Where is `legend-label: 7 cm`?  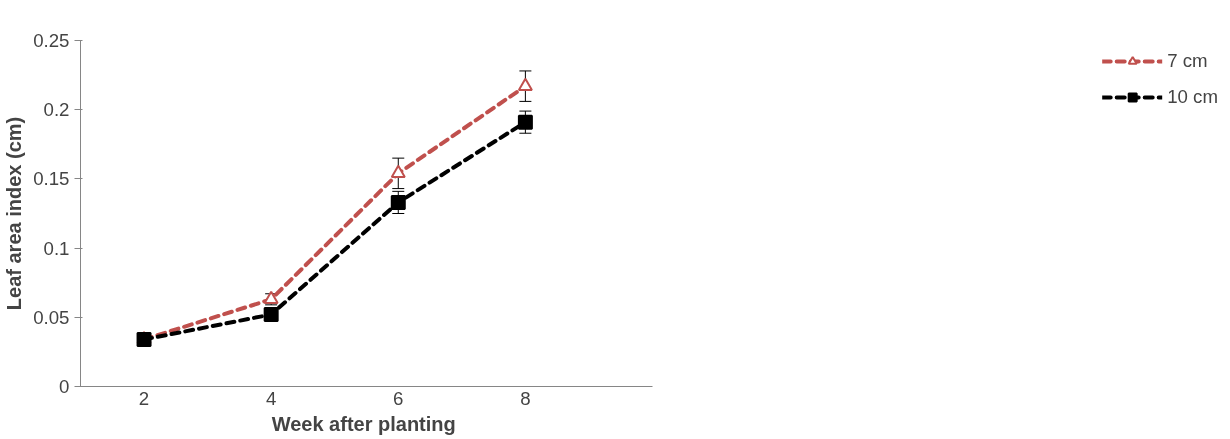
legend-label: 7 cm is located at coordinates (1187, 61).